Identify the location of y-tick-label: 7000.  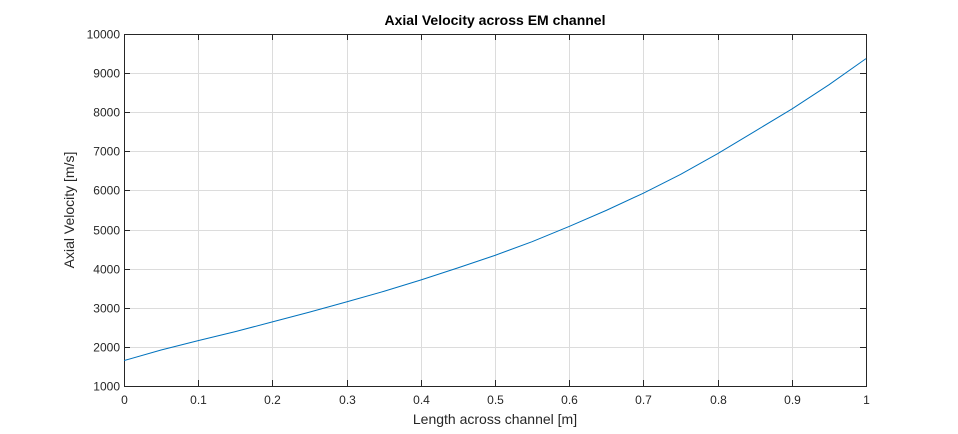
(106, 152).